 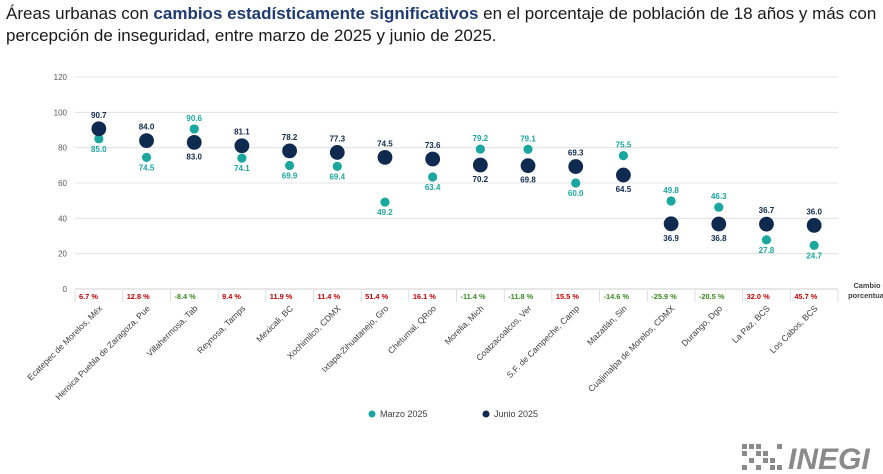 I want to click on legend-marker-junio, so click(x=486, y=414).